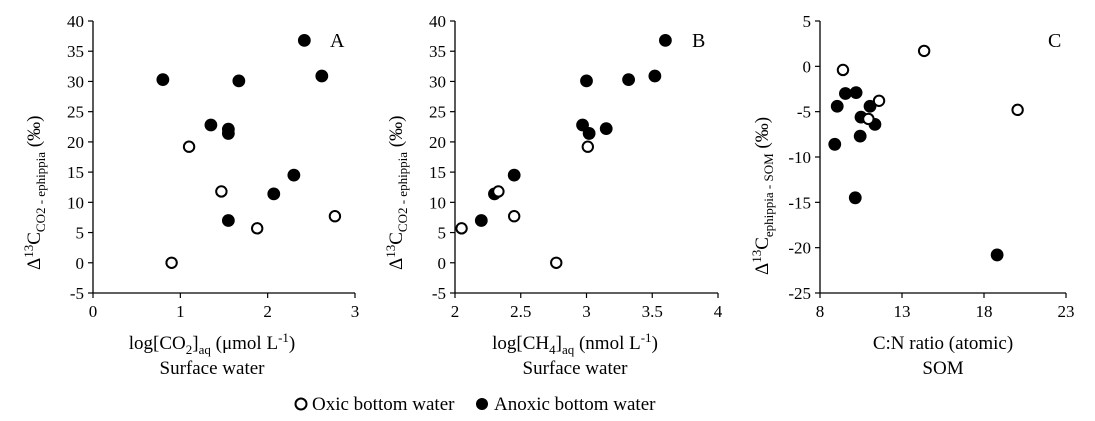 The height and width of the screenshot is (421, 1095). I want to click on panel-a-y-tick-label: 20, so click(75, 142).